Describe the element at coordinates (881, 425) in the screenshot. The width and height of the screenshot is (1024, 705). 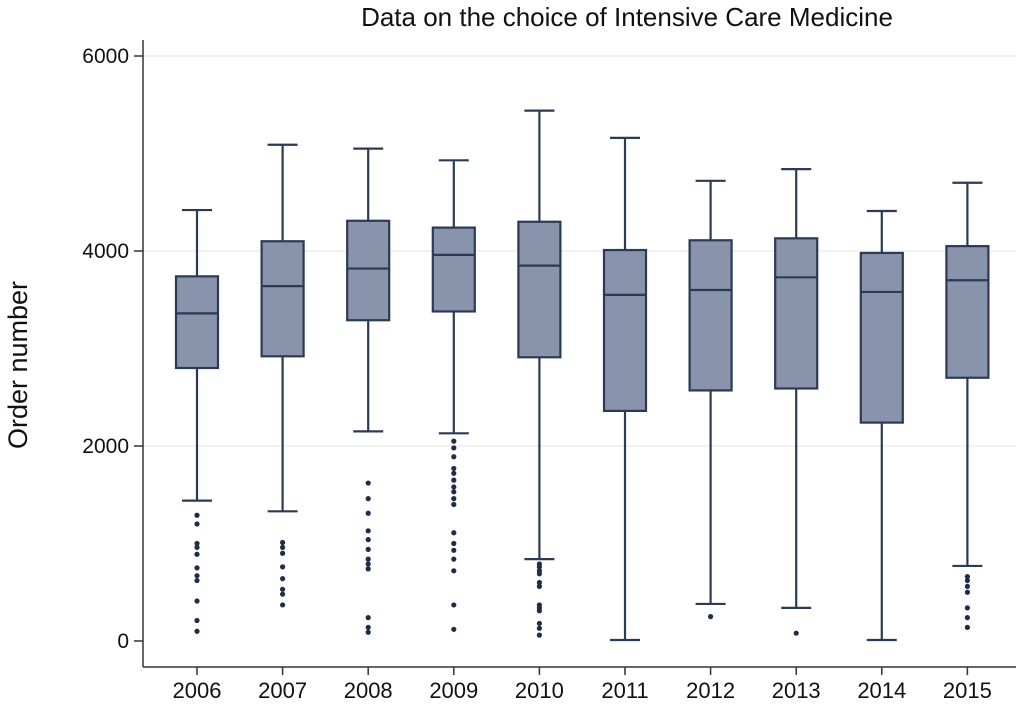
I see `box-group-2014` at that location.